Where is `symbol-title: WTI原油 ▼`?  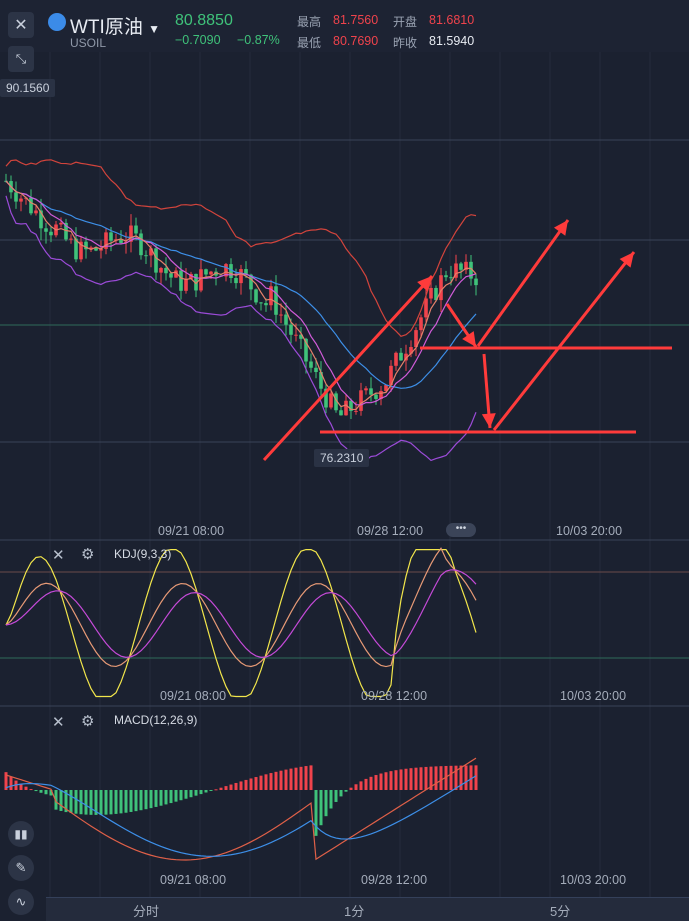 symbol-title: WTI原油 ▼ is located at coordinates (115, 27).